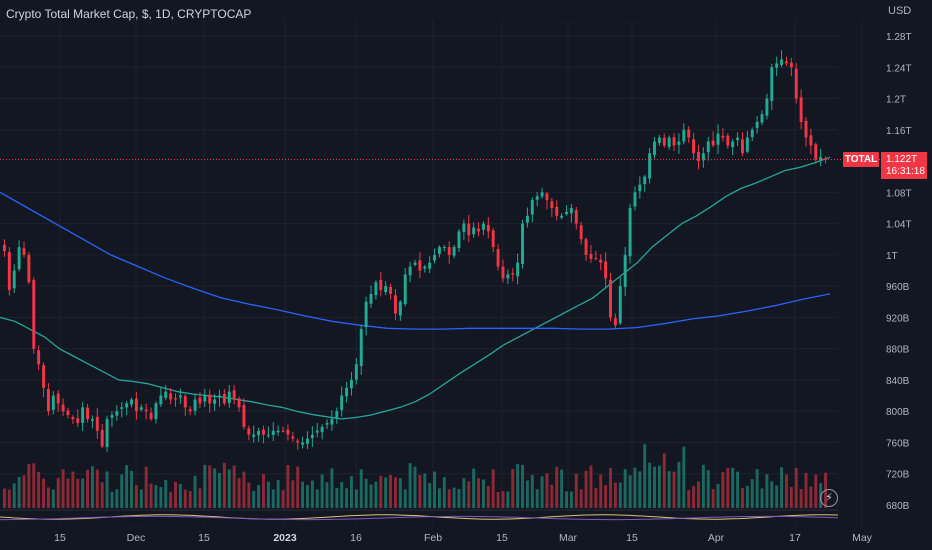 Image resolution: width=932 pixels, height=550 pixels. I want to click on last-price-value: 1.122T, so click(902, 159).